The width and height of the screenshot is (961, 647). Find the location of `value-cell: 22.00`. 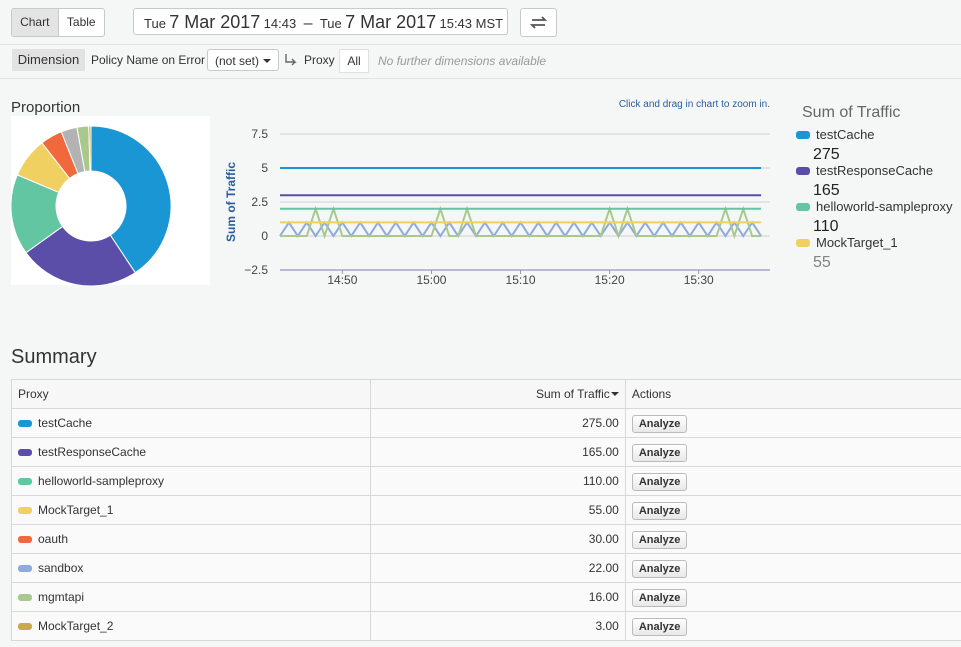

value-cell: 22.00 is located at coordinates (498, 568).